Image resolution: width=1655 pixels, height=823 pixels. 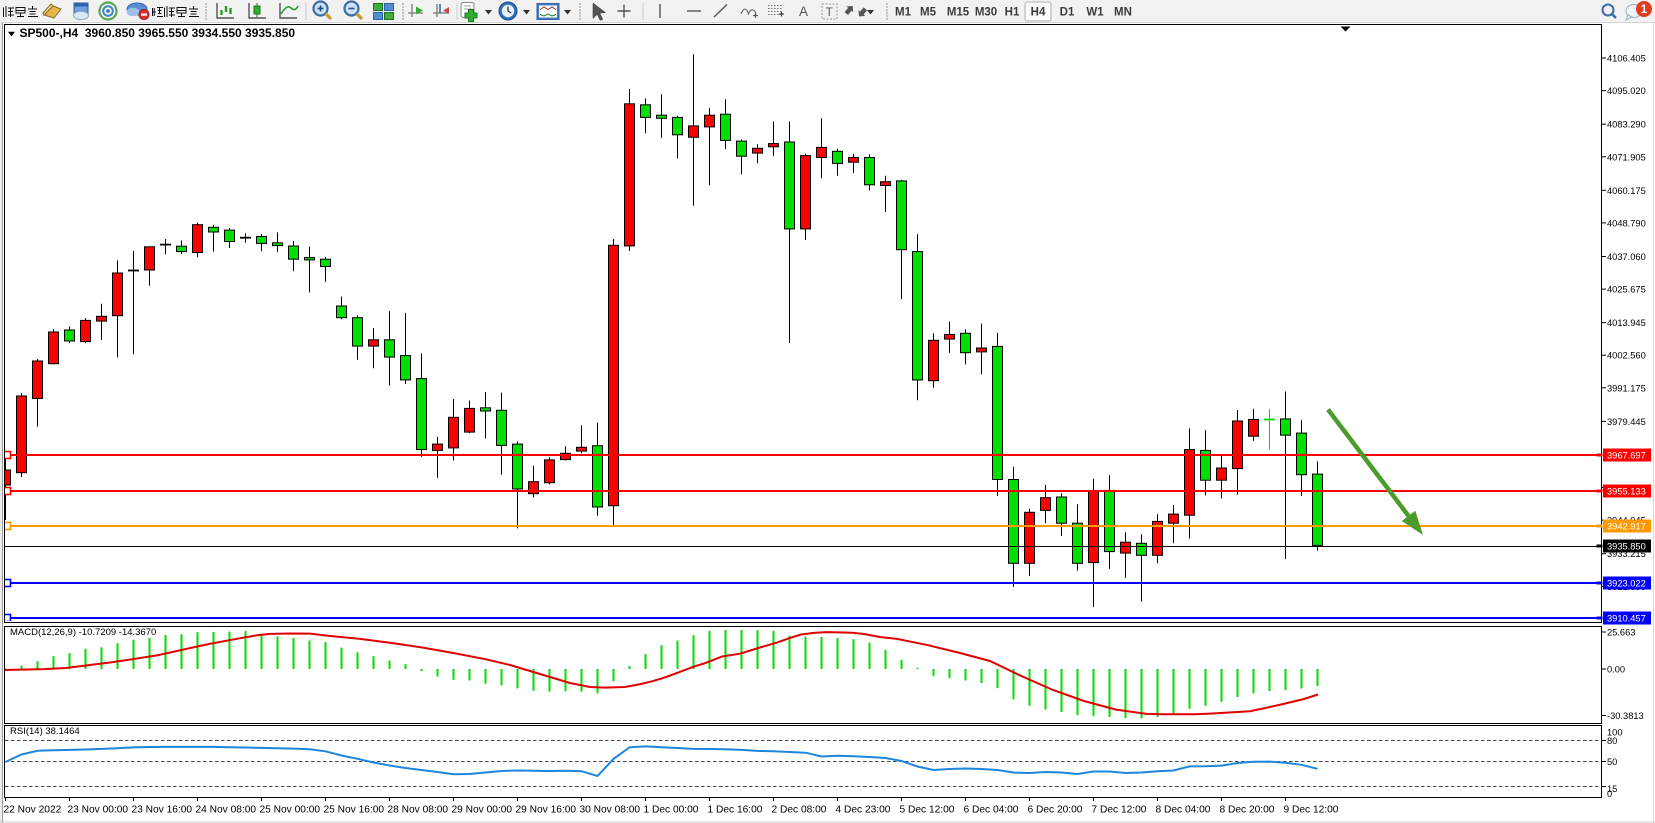 I want to click on svg-text: 4013.945, so click(x=1626, y=323).